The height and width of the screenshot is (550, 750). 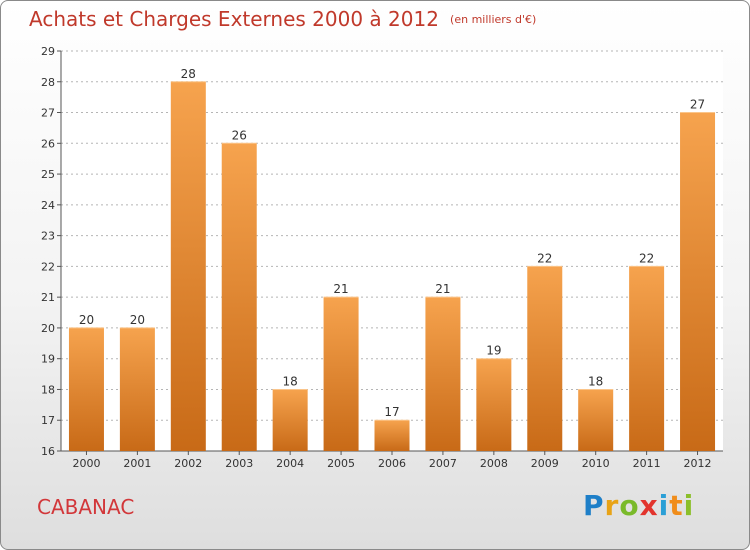 I want to click on data-label-2001: 20, so click(x=137, y=320).